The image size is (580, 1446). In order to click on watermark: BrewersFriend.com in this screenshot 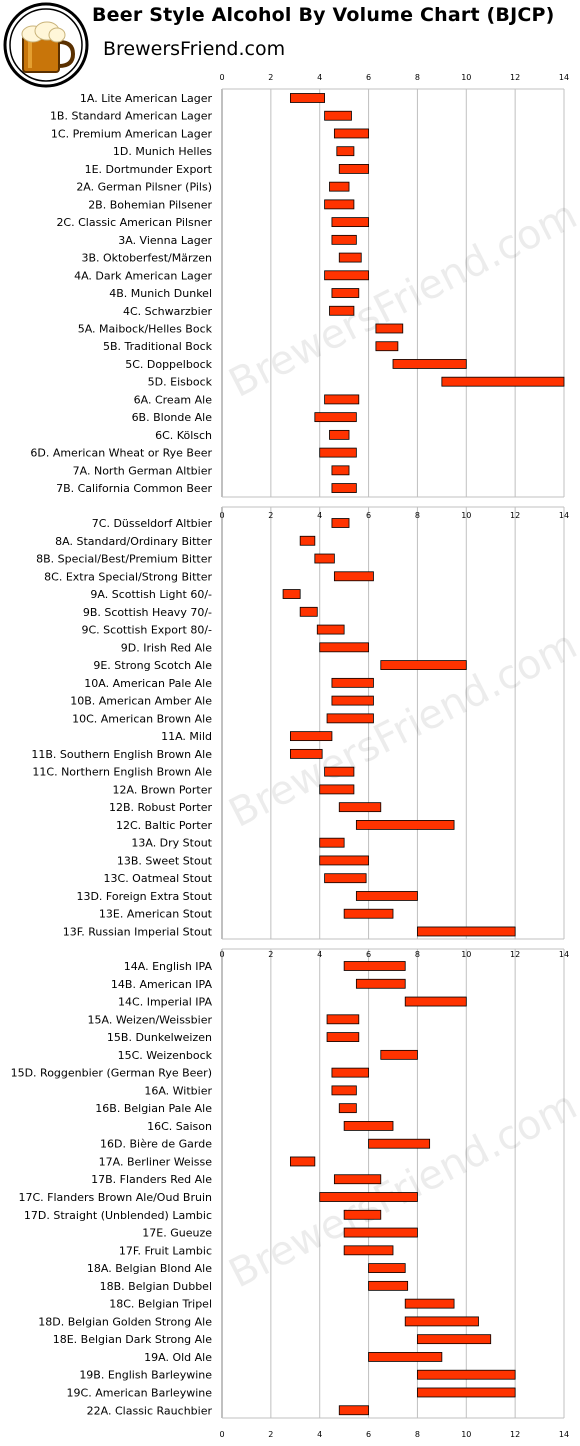, I will do `click(401, 729)`.